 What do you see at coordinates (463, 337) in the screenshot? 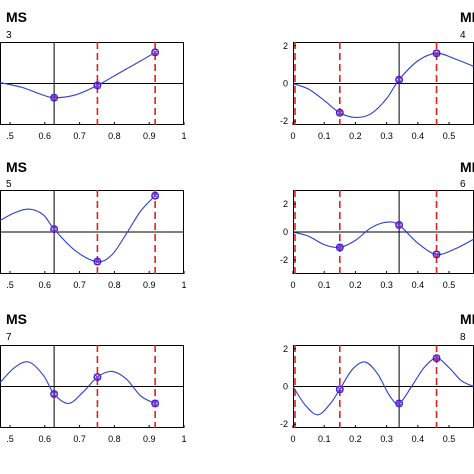
I see `subplot-subtitle: 8` at bounding box center [463, 337].